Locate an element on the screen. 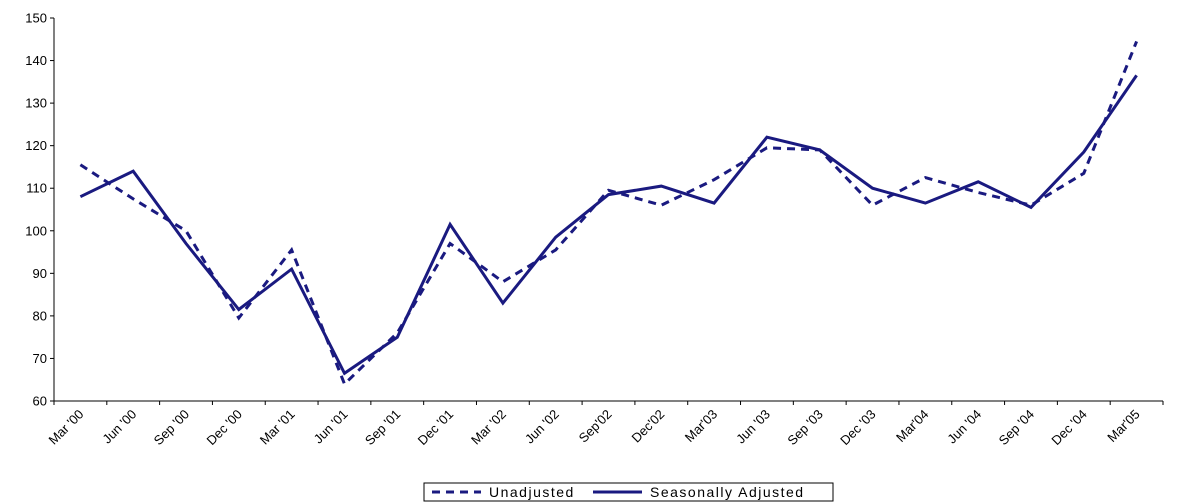  legend-label-seasonally-adjusted: Seasonally Adjusted is located at coordinates (727, 492).